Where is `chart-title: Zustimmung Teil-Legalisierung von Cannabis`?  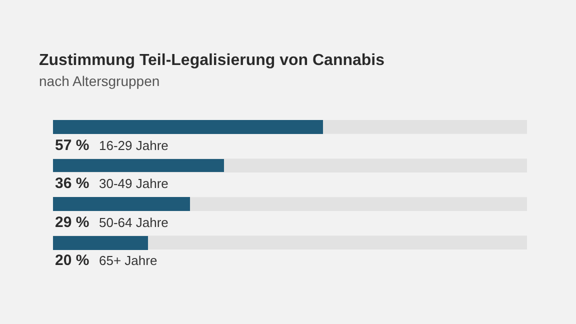 chart-title: Zustimmung Teil-Legalisierung von Cannabis is located at coordinates (212, 60).